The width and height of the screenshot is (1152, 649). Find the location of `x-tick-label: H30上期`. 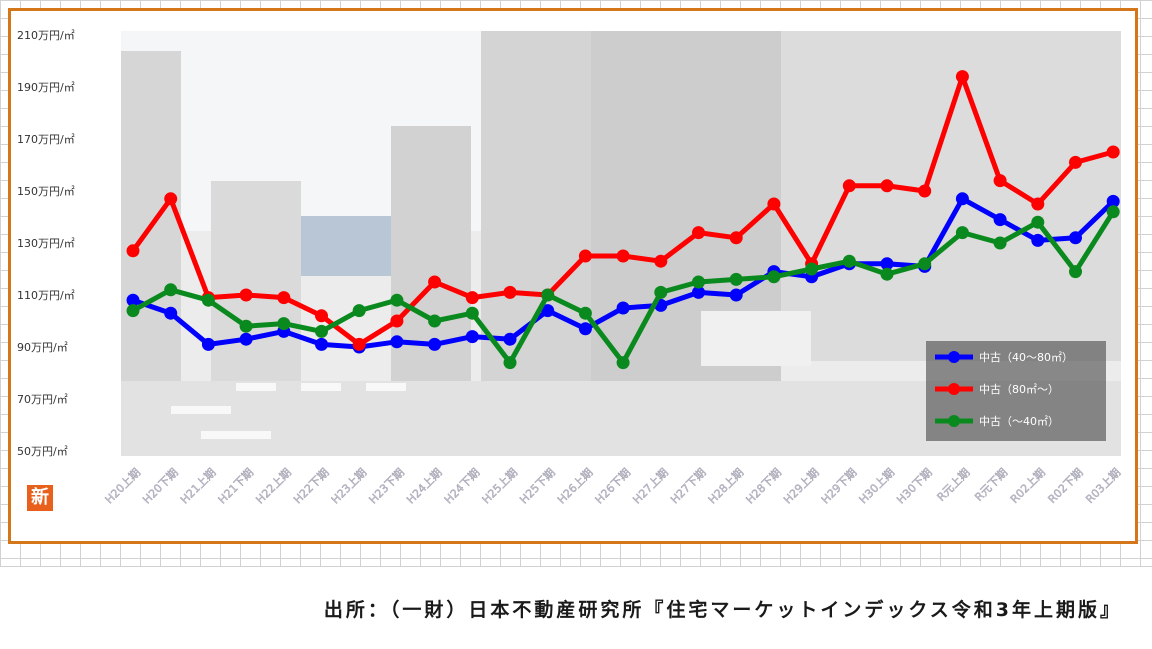

x-tick-label: H30上期 is located at coordinates (877, 486).